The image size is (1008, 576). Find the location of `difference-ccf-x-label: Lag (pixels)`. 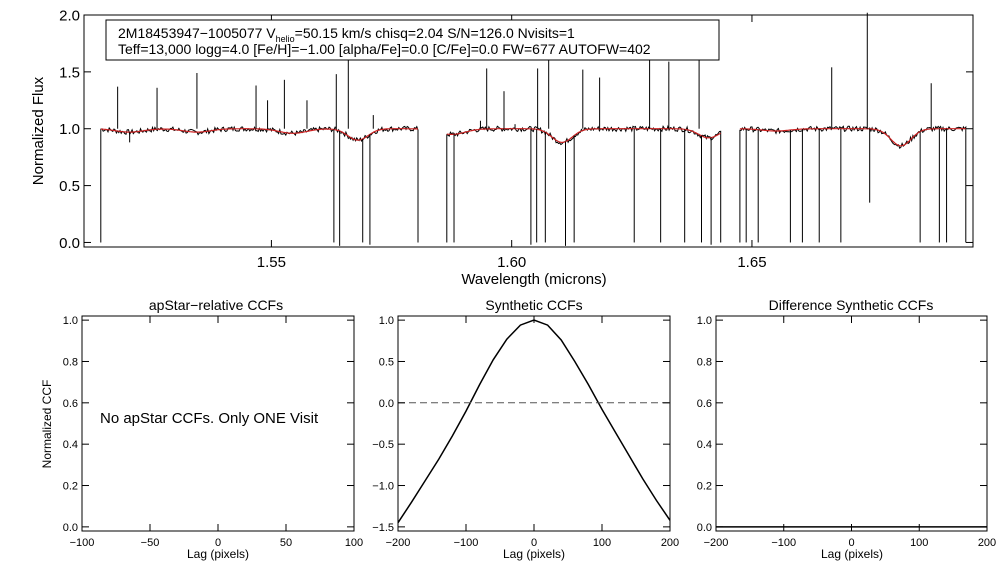

difference-ccf-x-label: Lag (pixels) is located at coordinates (852, 554).